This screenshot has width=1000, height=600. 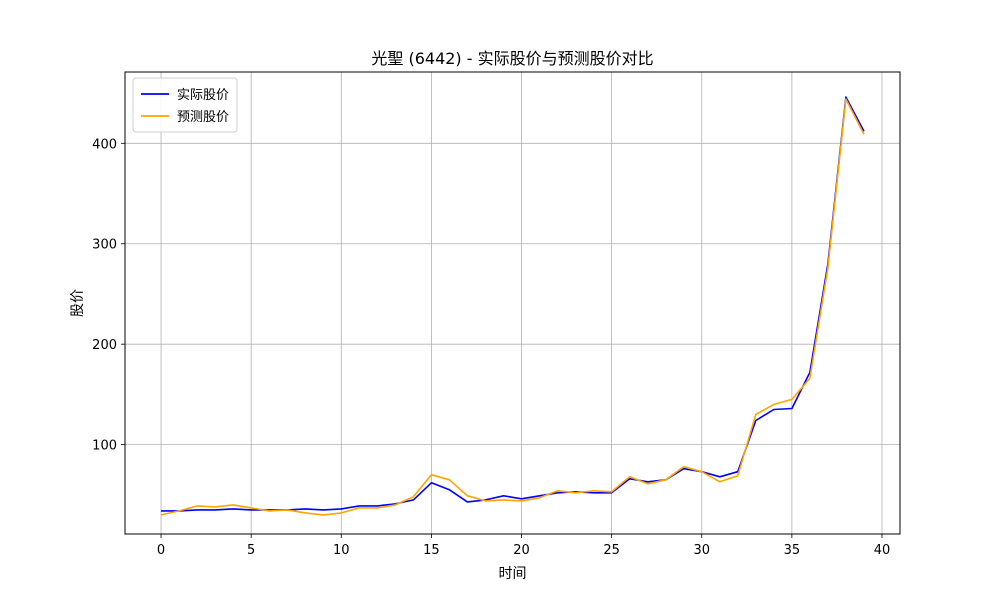 What do you see at coordinates (251, 550) in the screenshot?
I see `x-tick-label: 5` at bounding box center [251, 550].